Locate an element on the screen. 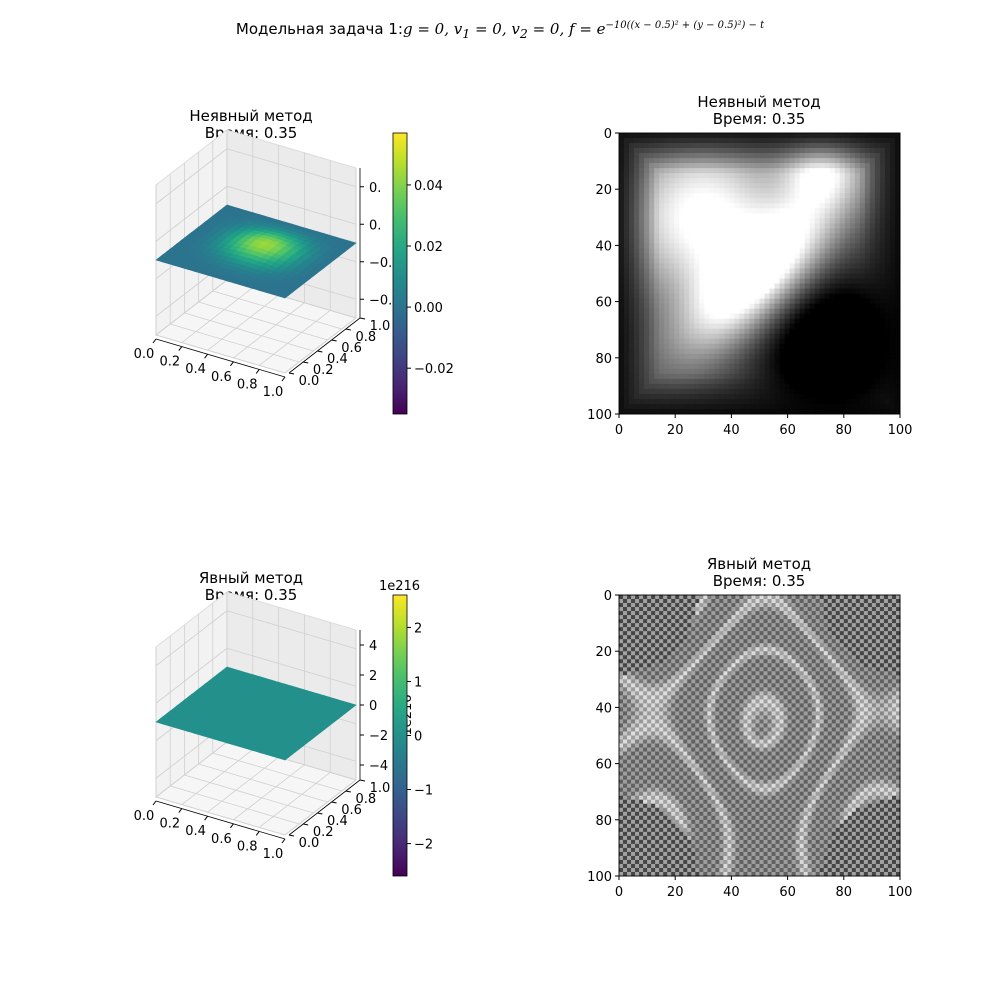  implicit-surface-title: Неявный метод Время: 0.35 is located at coordinates (251, 125).